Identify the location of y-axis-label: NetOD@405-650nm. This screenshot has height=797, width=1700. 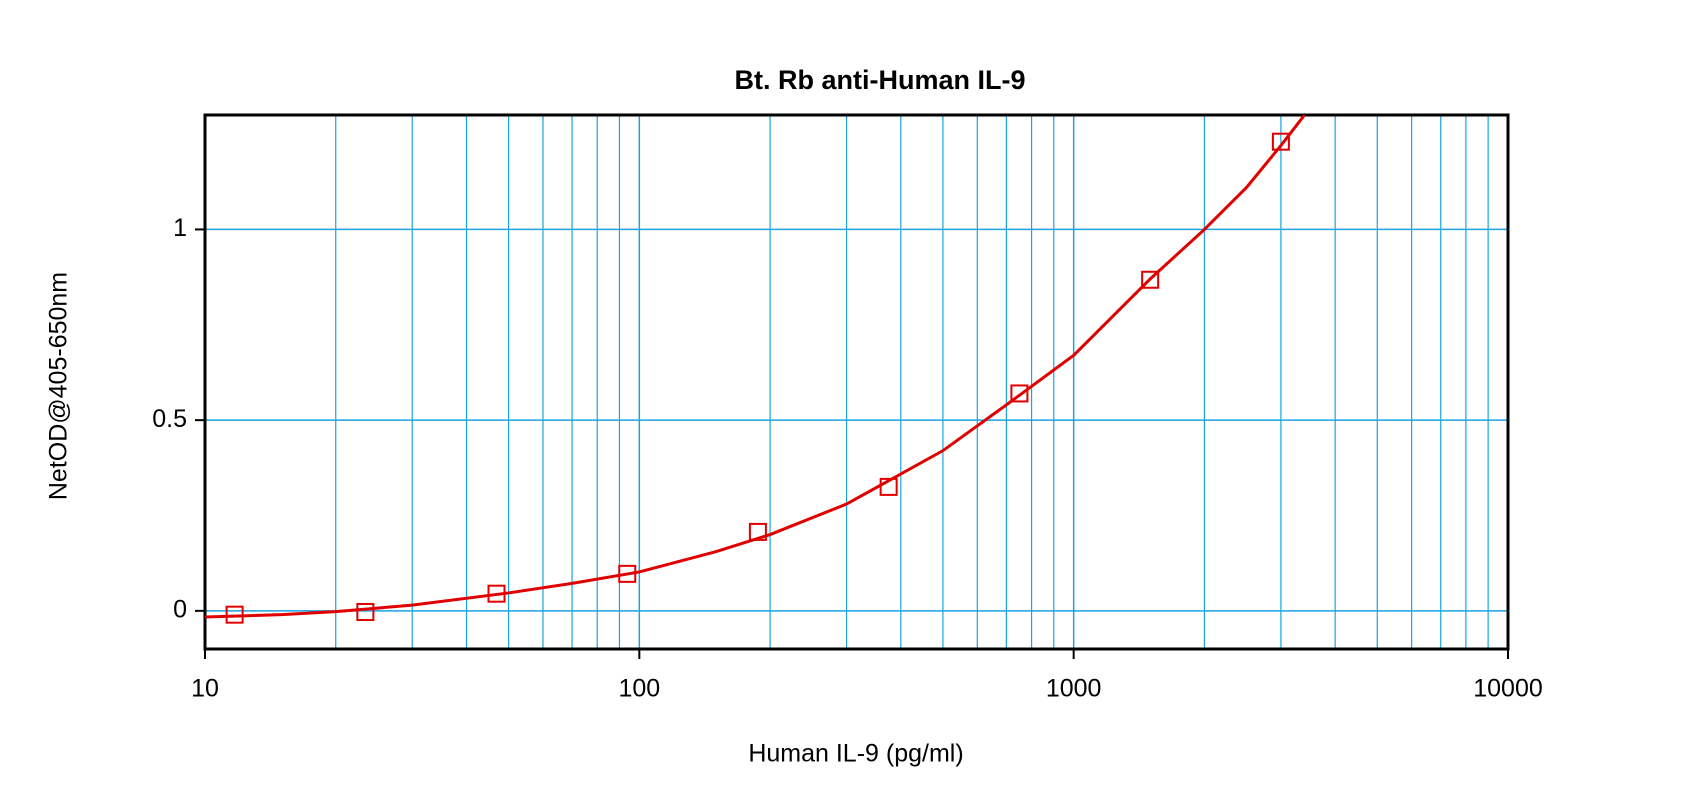
(59, 386).